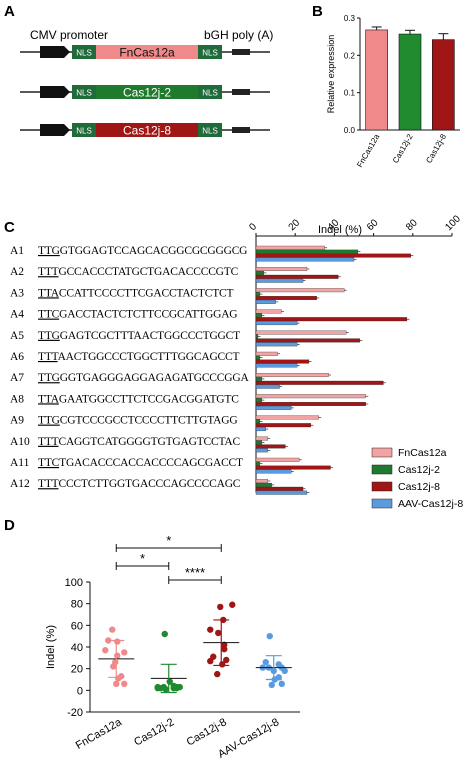  What do you see at coordinates (77, 605) in the screenshot?
I see `y-tick-label: 80` at bounding box center [77, 605].